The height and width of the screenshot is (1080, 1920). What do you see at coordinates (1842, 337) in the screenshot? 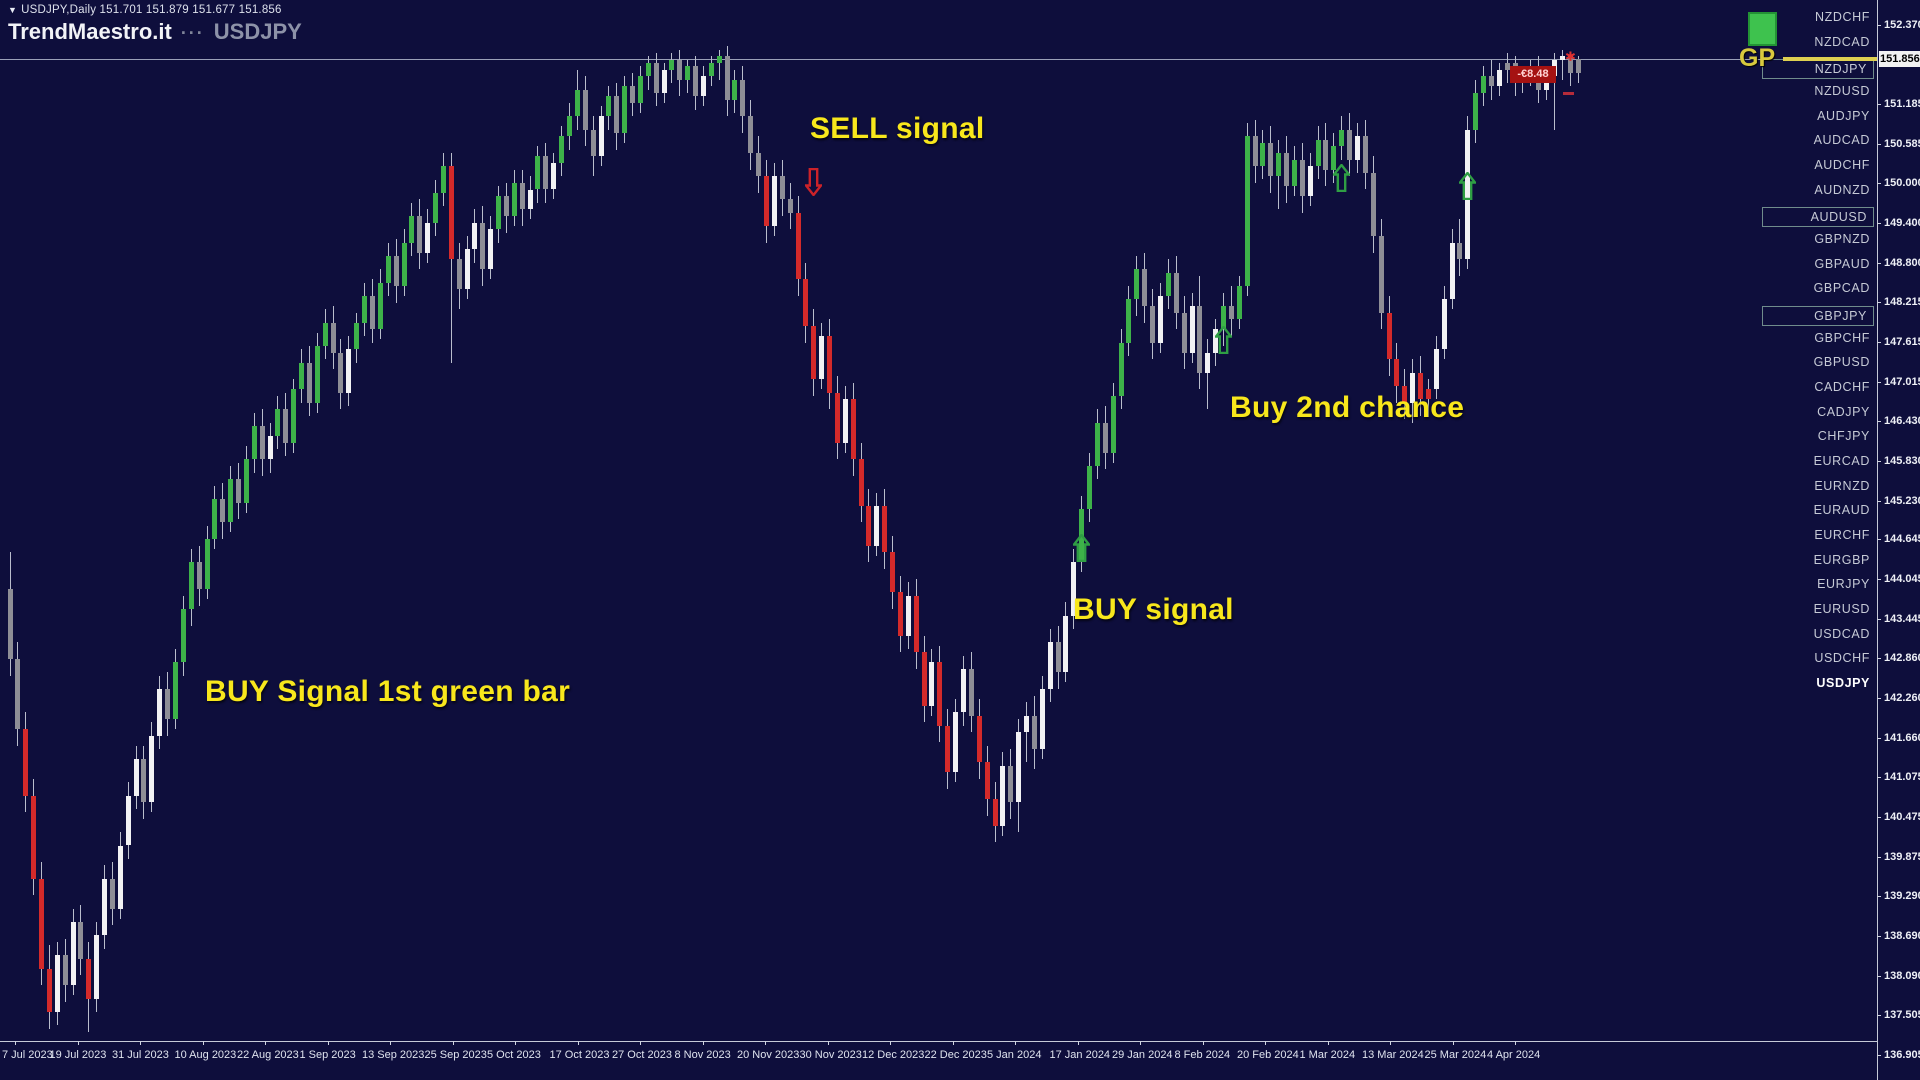
I see `market-watch-item-gbpchf: GBPCHF` at bounding box center [1842, 337].